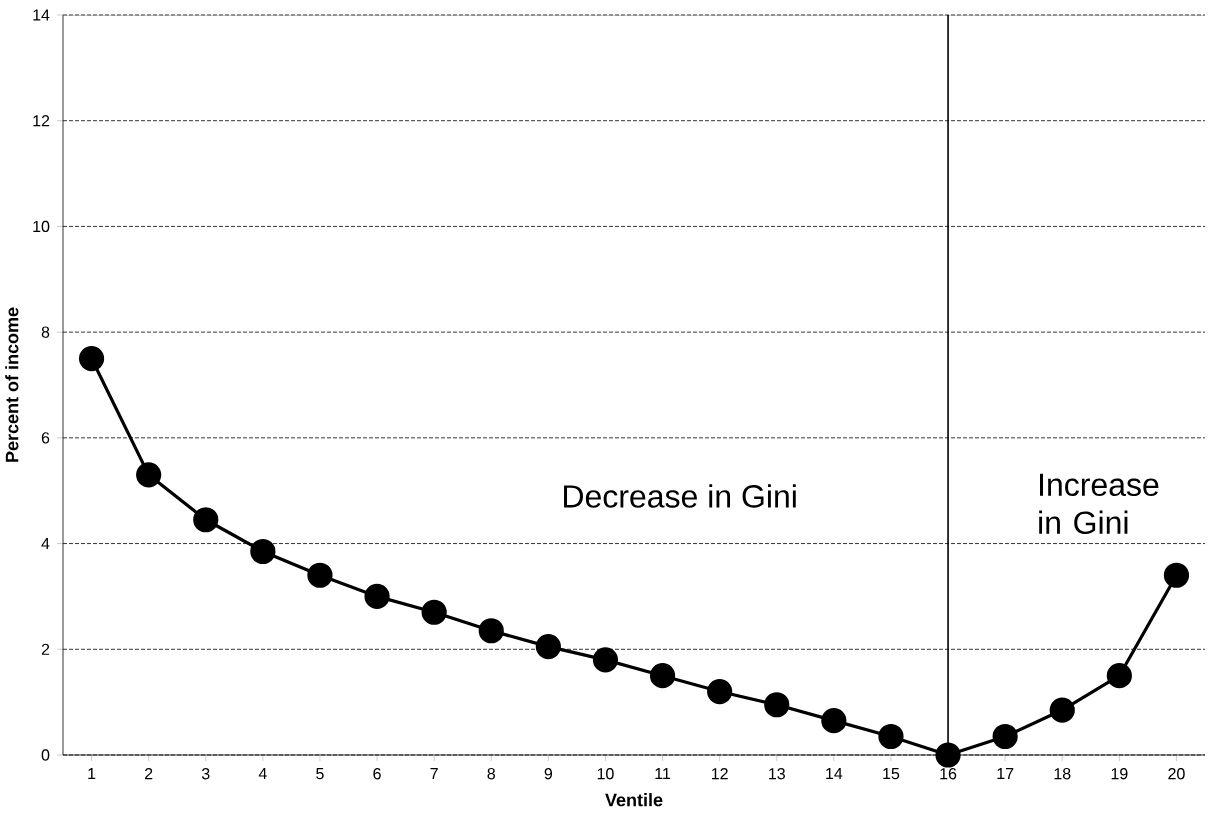  I want to click on annotation: Increase in Gini, so click(1099, 504).